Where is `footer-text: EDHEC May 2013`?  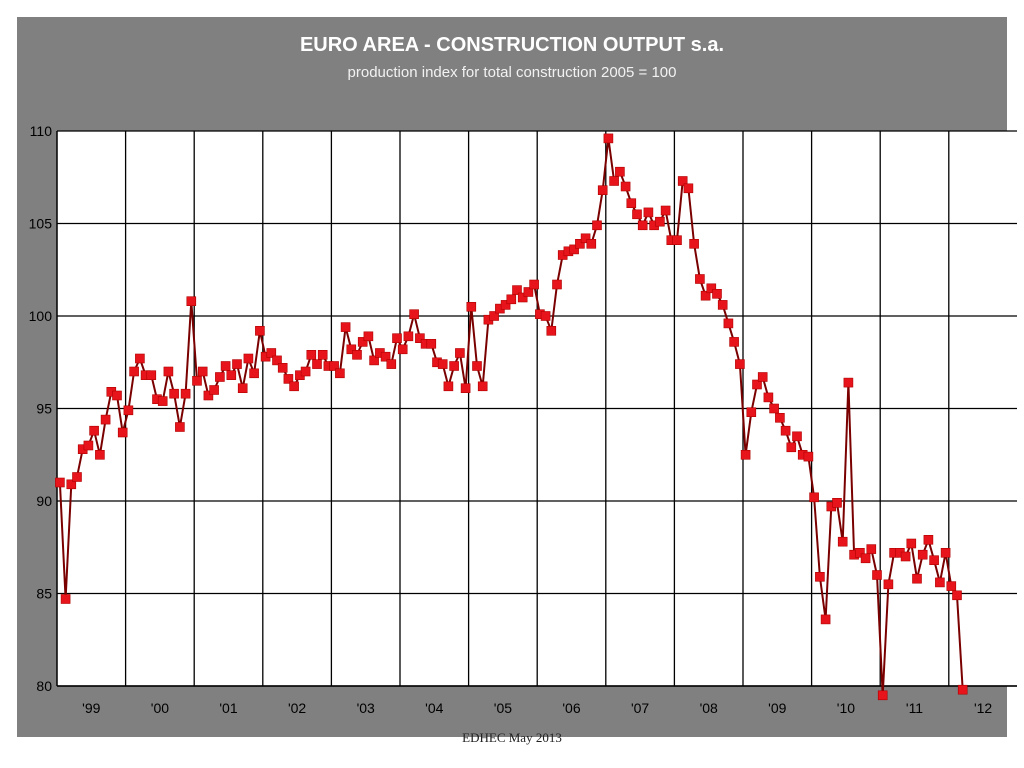
footer-text: EDHEC May 2013 is located at coordinates (512, 737).